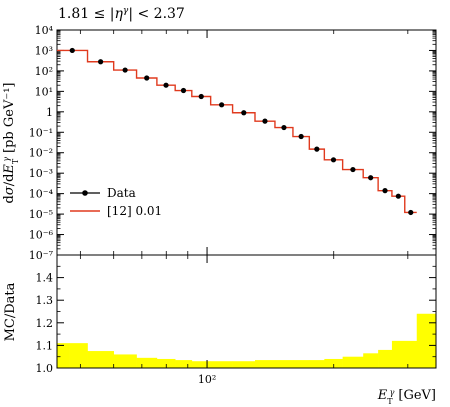  I want to click on ylabel-sigma: σ, so click(9, 190).